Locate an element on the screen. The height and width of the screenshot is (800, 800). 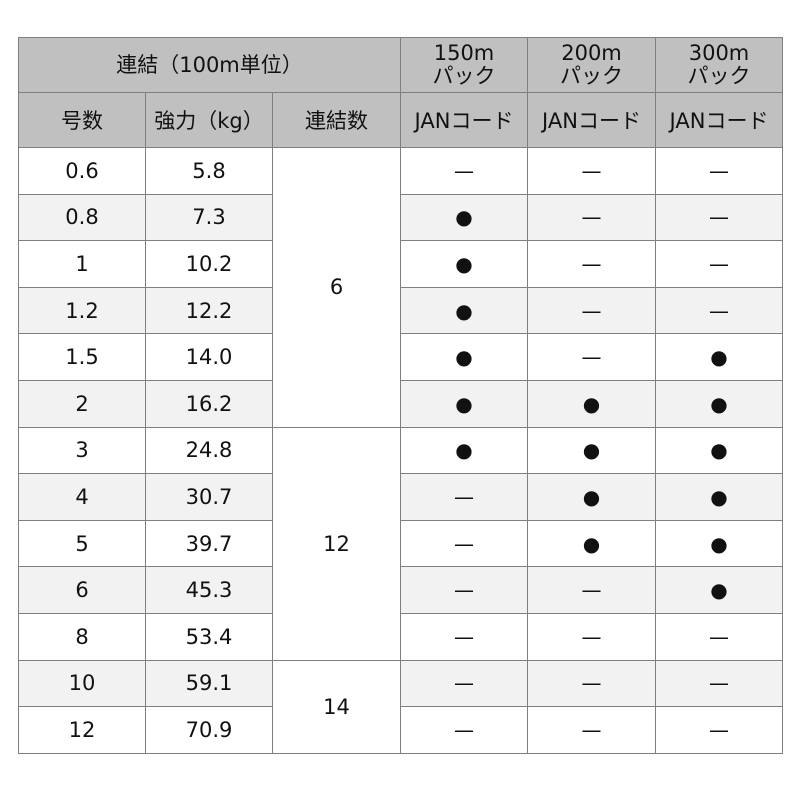
pack-200-header: 200m パック is located at coordinates (591, 65).